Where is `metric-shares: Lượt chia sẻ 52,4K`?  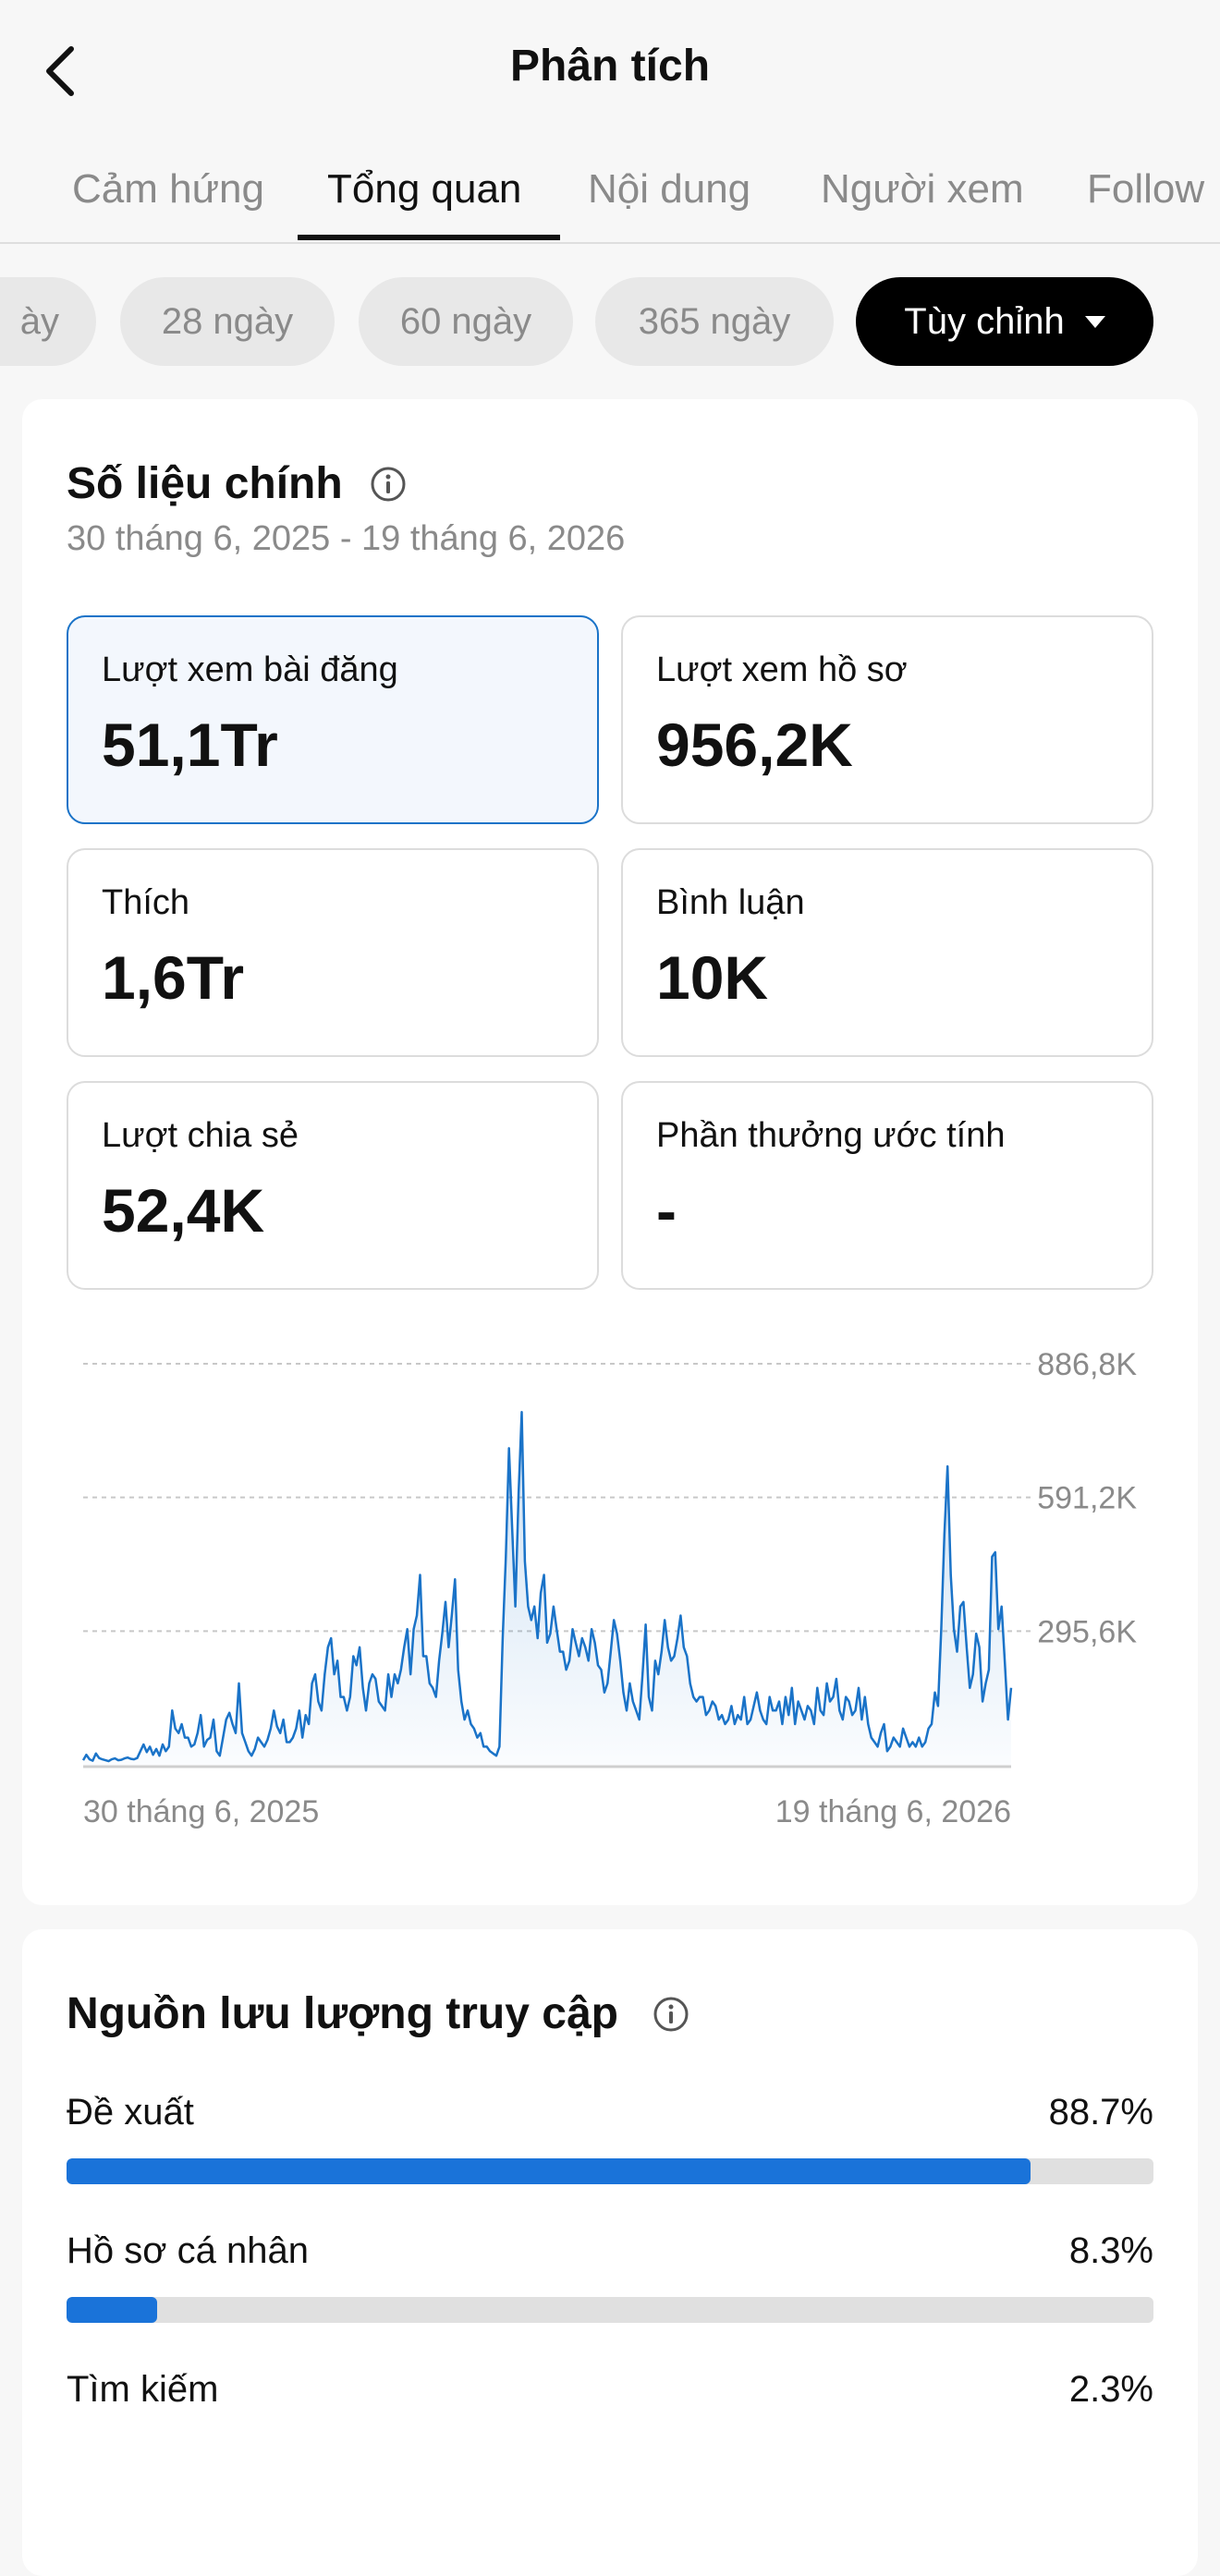
metric-shares: Lượt chia sẻ 52,4K is located at coordinates (333, 1185).